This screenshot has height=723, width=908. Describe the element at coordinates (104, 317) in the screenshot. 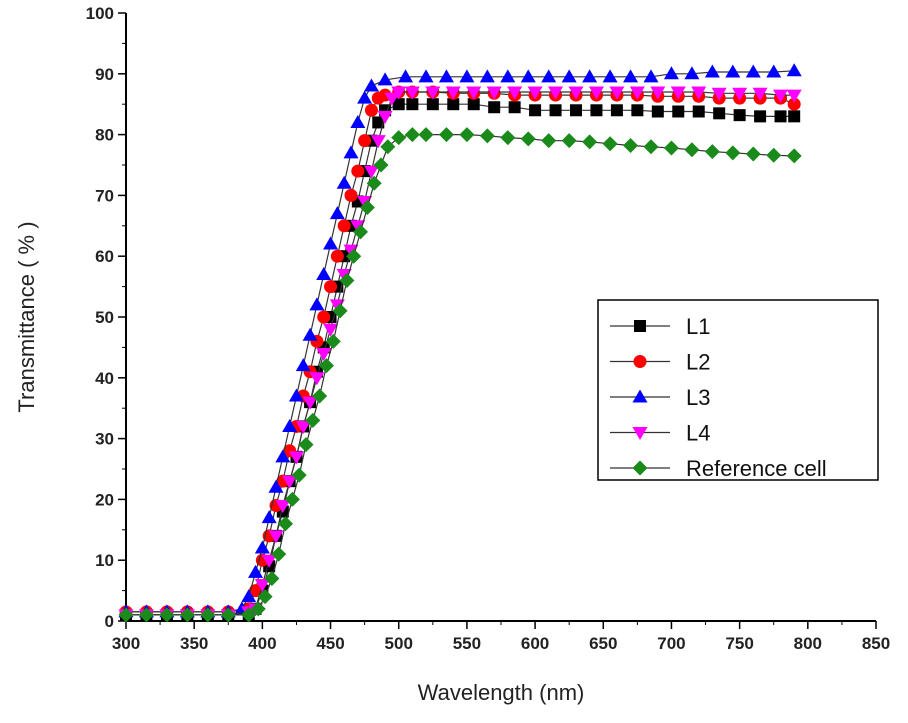

I see `y-tick-label: 50` at that location.